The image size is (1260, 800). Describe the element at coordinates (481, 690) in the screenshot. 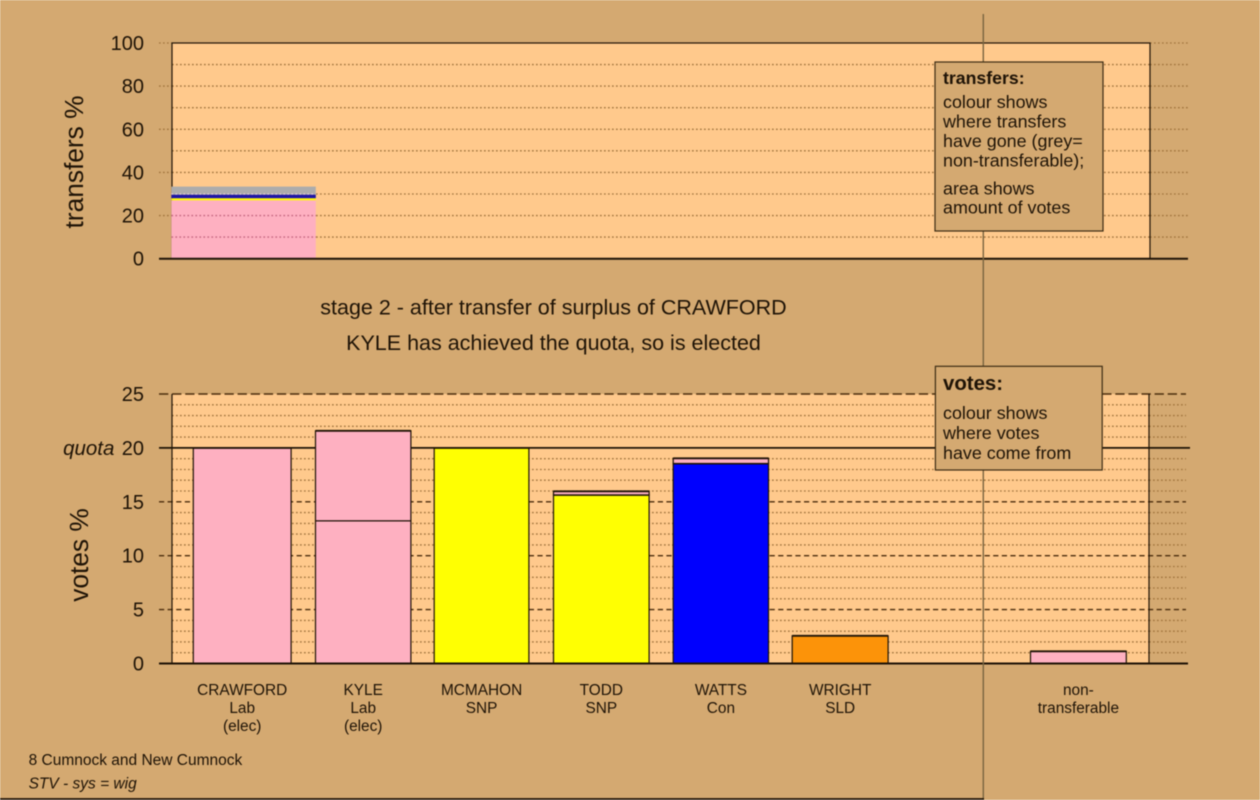

I see `svg-text: MCMAHON` at that location.